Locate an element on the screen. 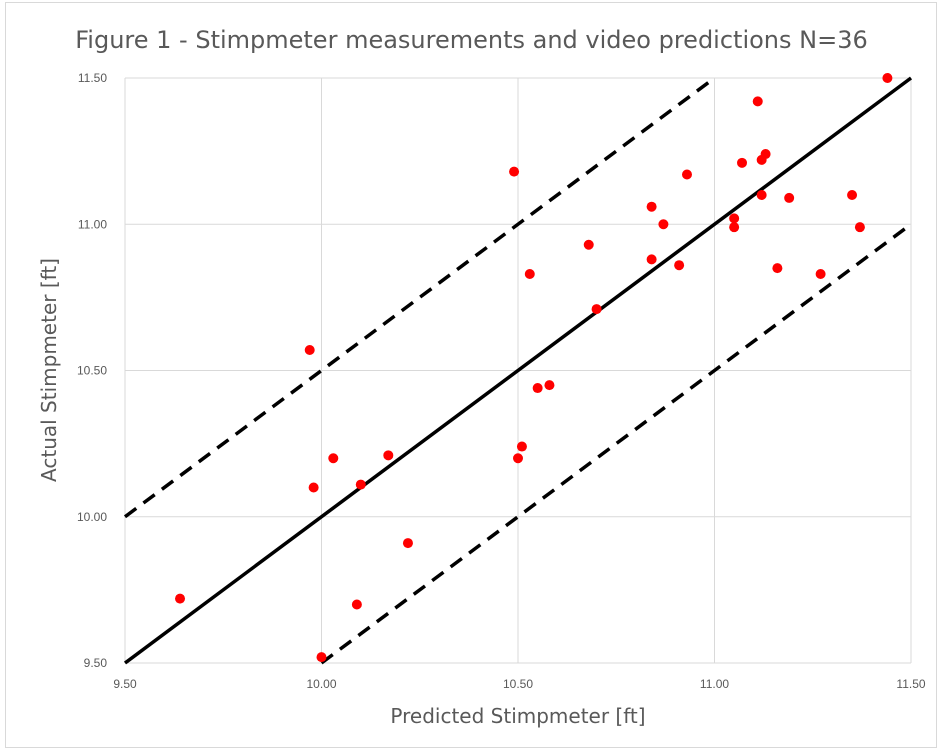 The height and width of the screenshot is (752, 943). y-tick-label: 11.00 is located at coordinates (92, 224).